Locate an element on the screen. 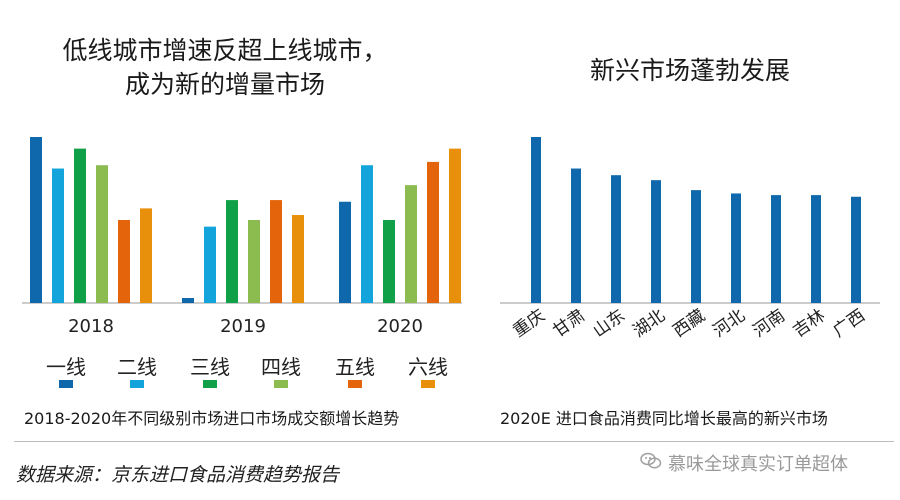 Image resolution: width=900 pixels, height=500 pixels. bar-2018-三线 is located at coordinates (80, 225).